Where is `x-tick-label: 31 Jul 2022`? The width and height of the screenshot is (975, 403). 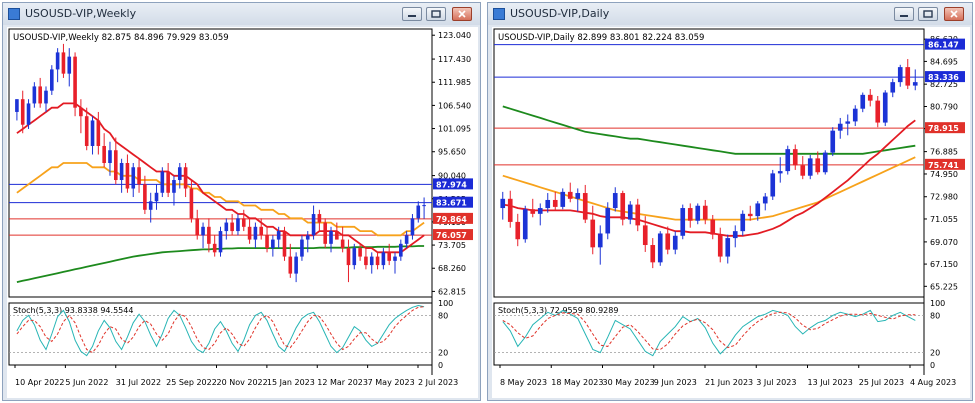 x-tick-label: 31 Jul 2022 is located at coordinates (138, 382).